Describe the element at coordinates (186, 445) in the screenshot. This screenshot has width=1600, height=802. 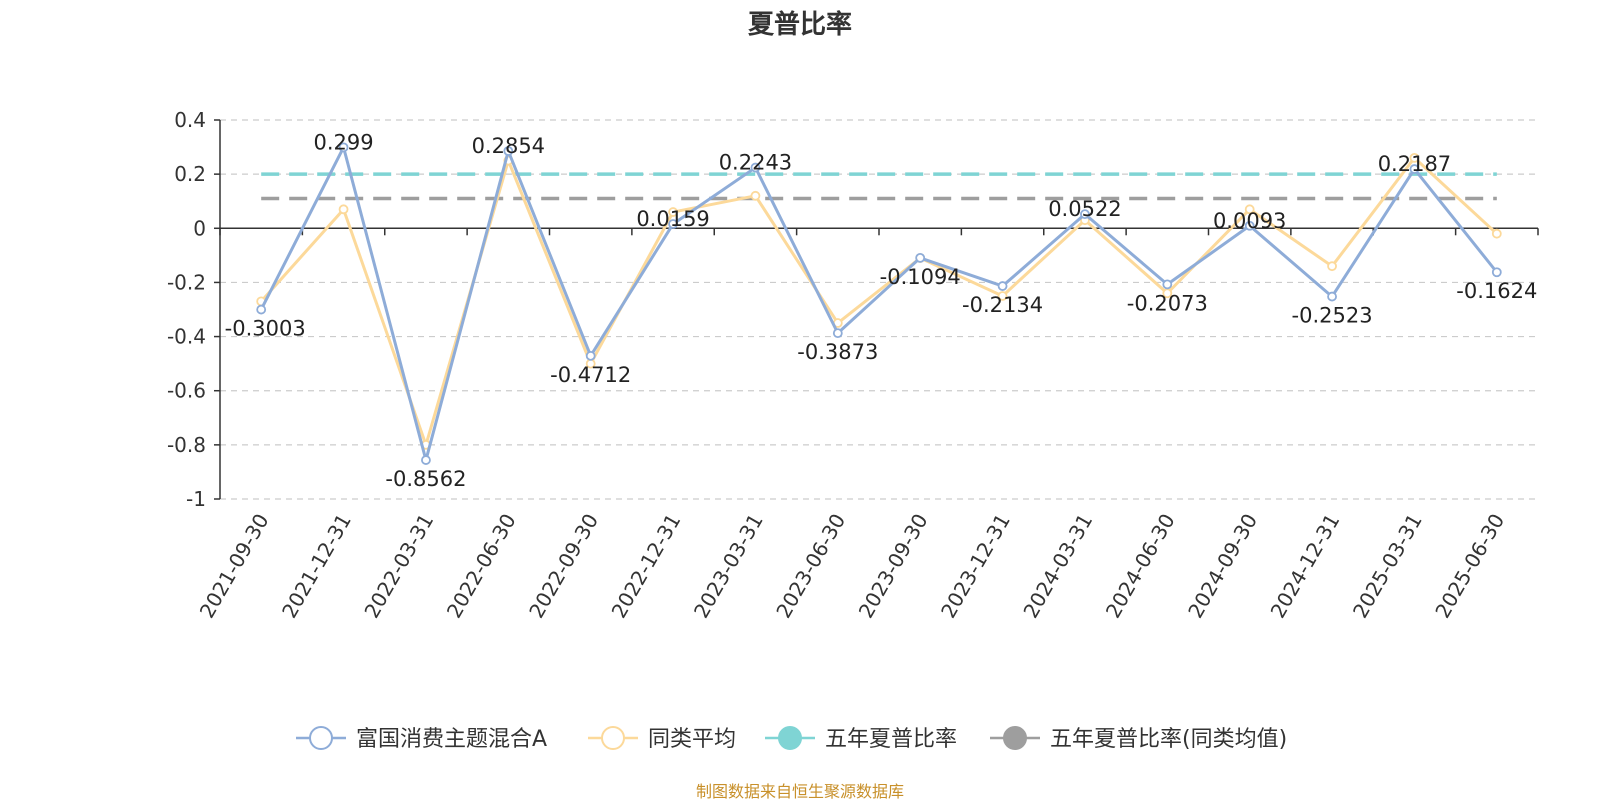
I see `y-tick-label: -0.8` at that location.